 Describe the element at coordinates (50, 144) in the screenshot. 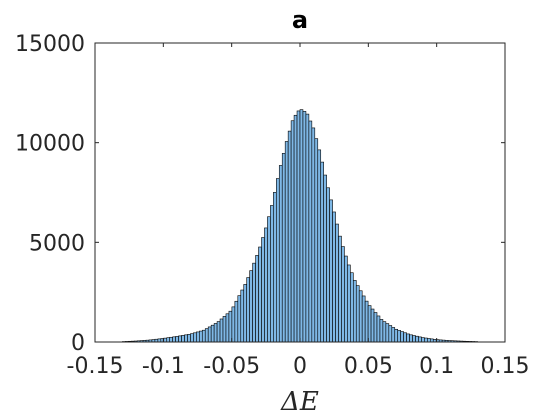

I see `y-tick-label: 10000` at that location.